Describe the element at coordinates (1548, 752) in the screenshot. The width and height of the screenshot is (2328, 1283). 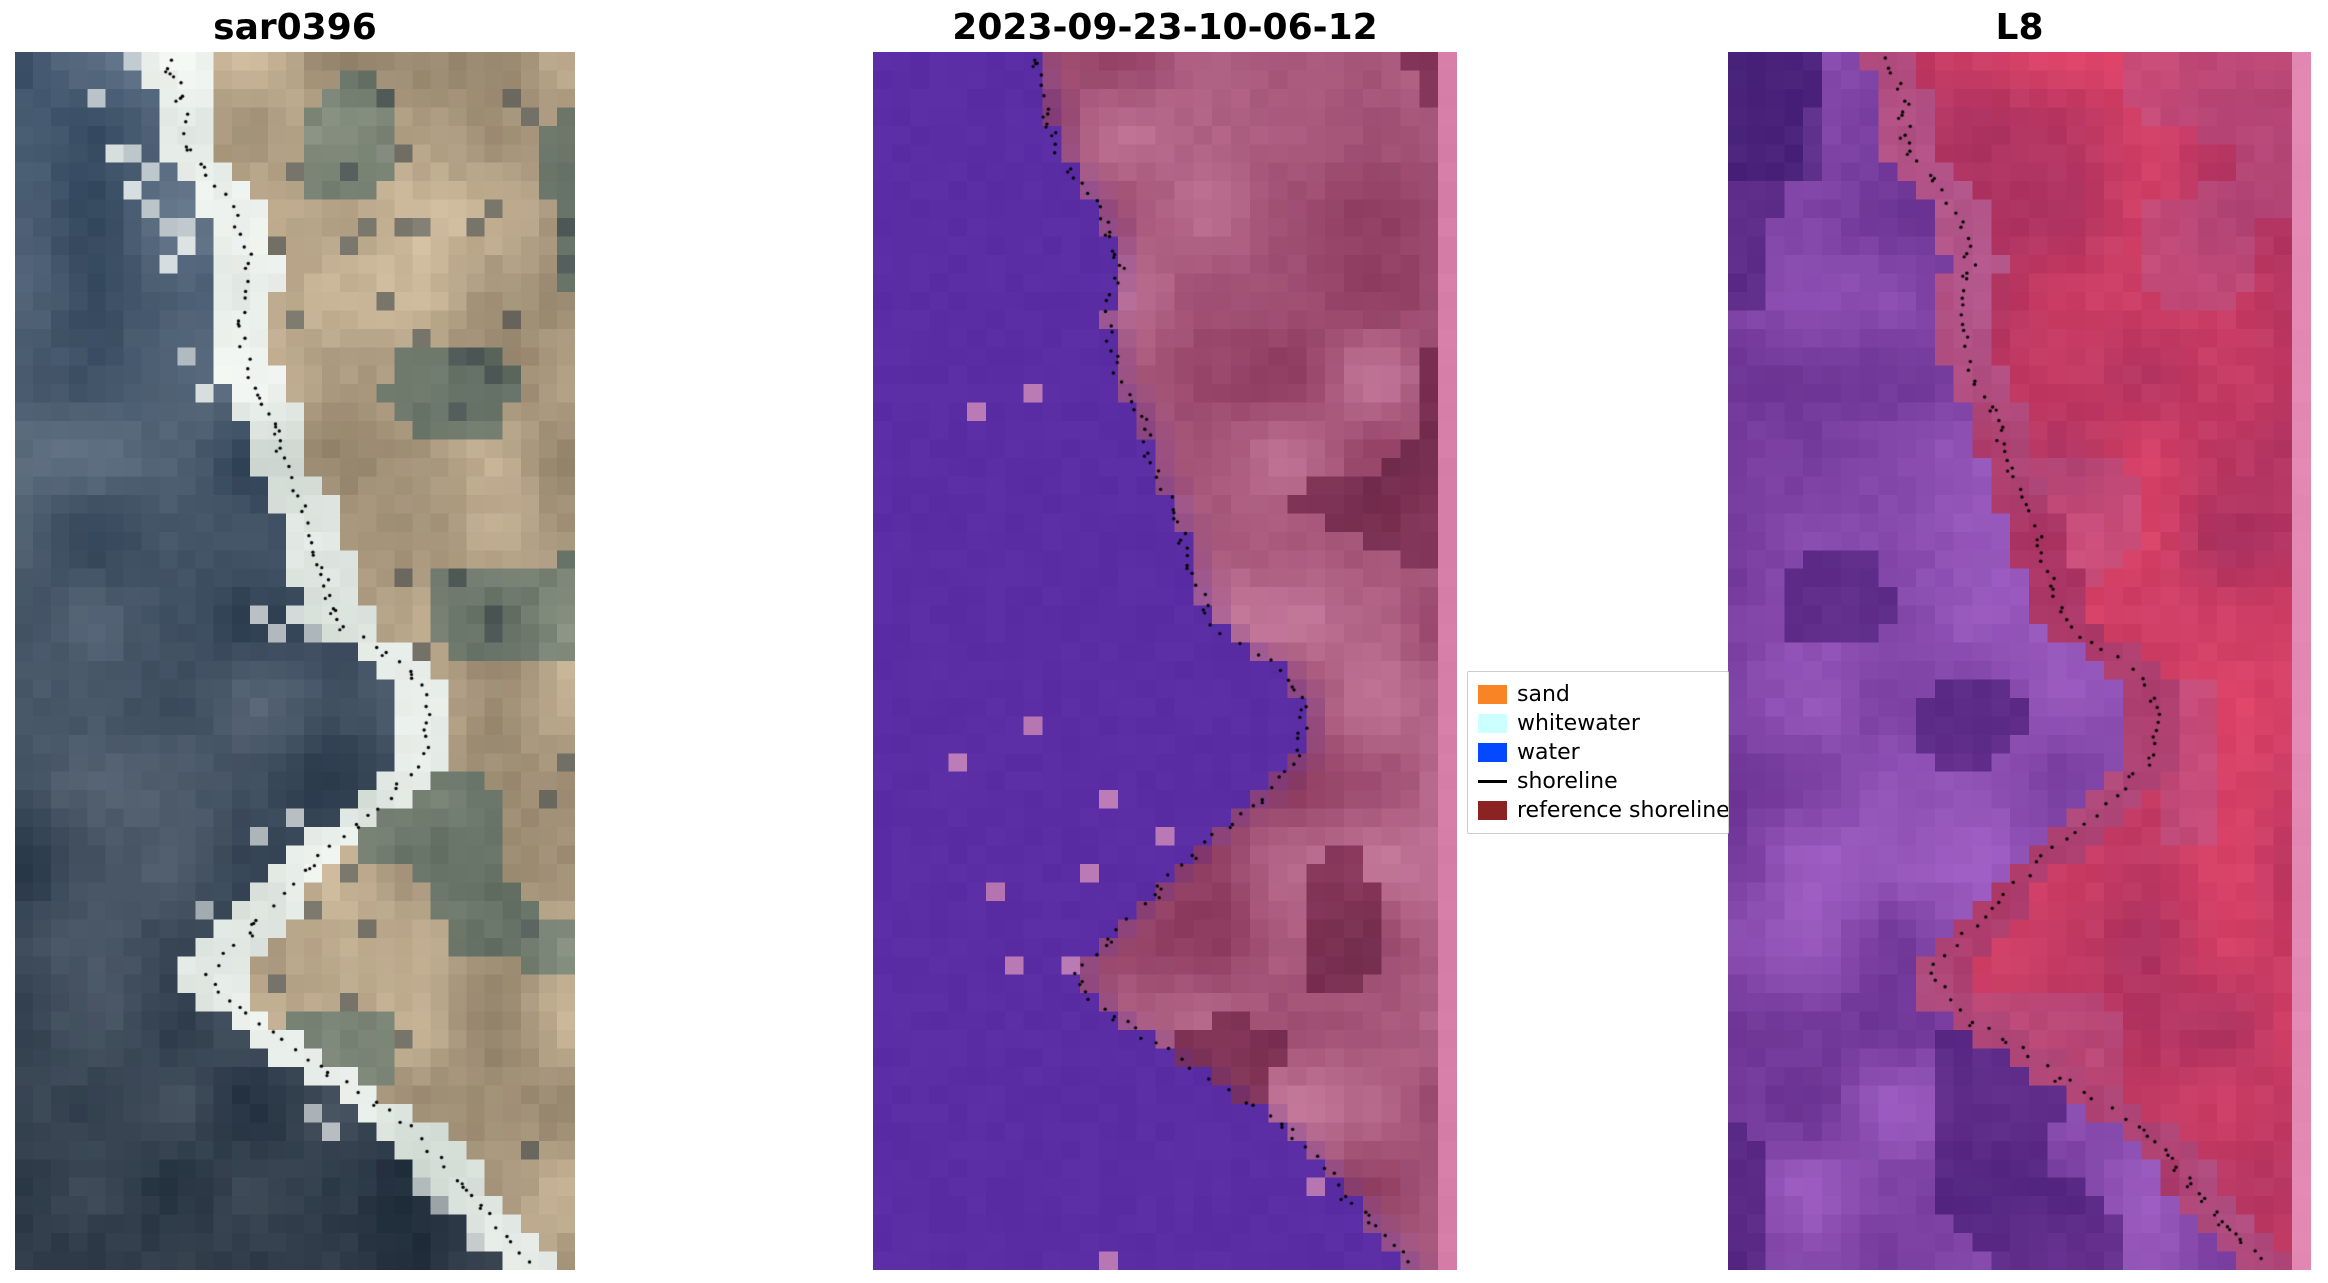
I see `legend-label: water` at that location.